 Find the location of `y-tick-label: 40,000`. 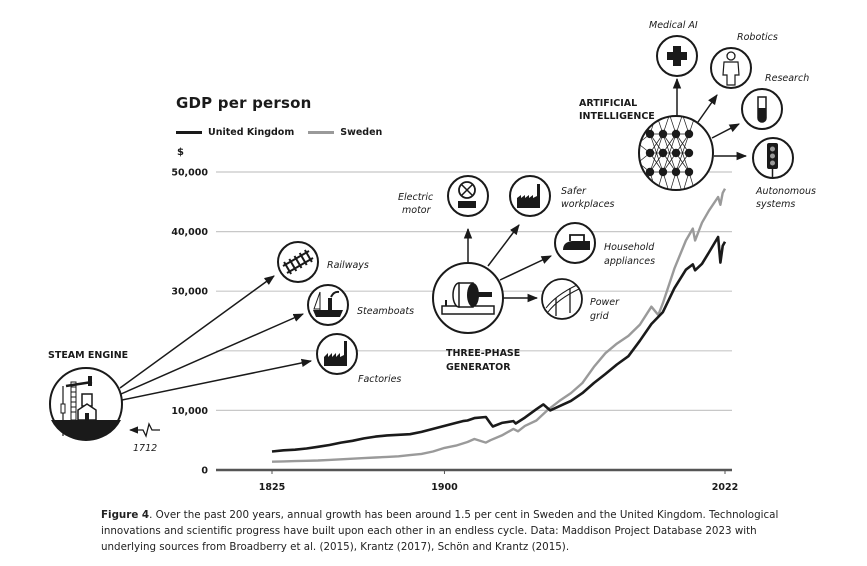

y-tick-label: 40,000 is located at coordinates (189, 232).